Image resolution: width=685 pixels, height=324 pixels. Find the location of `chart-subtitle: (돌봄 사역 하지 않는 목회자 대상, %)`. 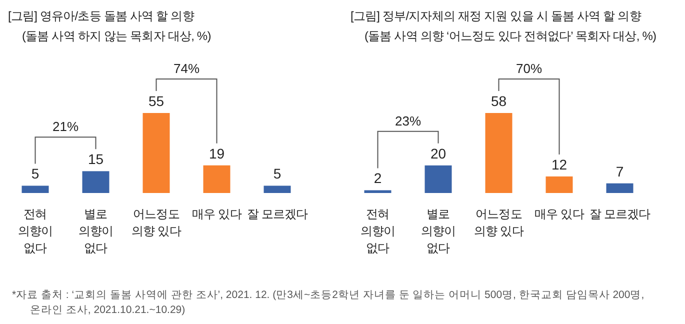

chart-subtitle: (돌봄 사역 하지 않는 목회자 대상, %) is located at coordinates (117, 36).